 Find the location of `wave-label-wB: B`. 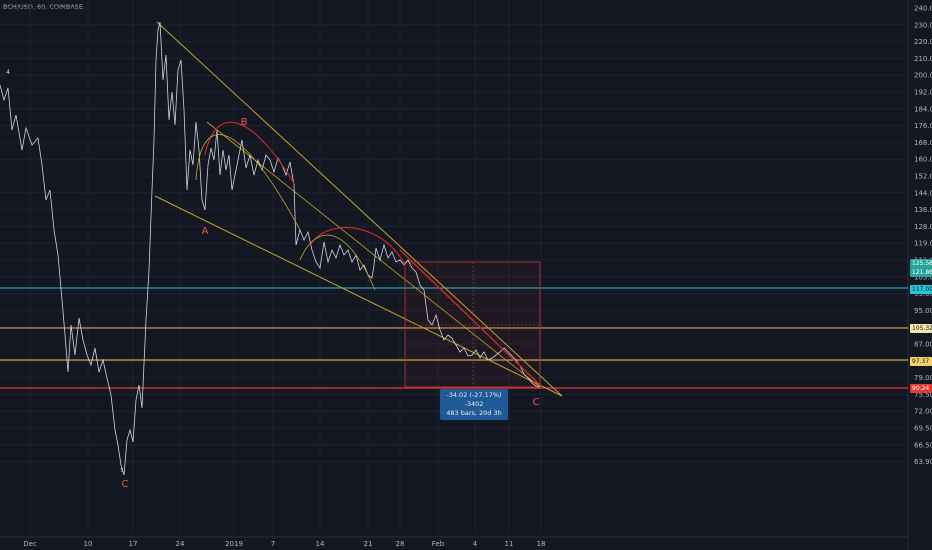

wave-label-wB: B is located at coordinates (244, 122).